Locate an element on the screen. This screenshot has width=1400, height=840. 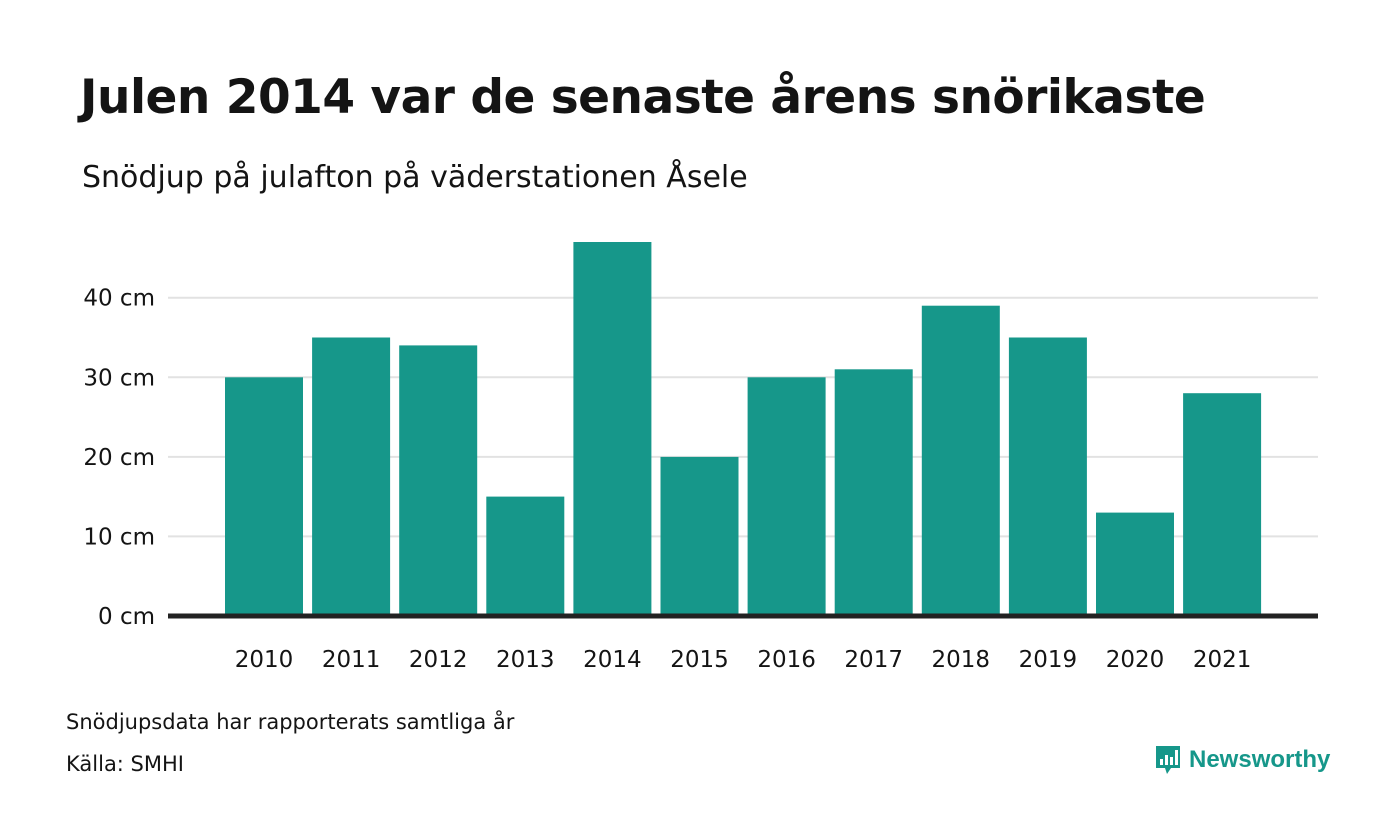
bar-2017 is located at coordinates (873, 492).